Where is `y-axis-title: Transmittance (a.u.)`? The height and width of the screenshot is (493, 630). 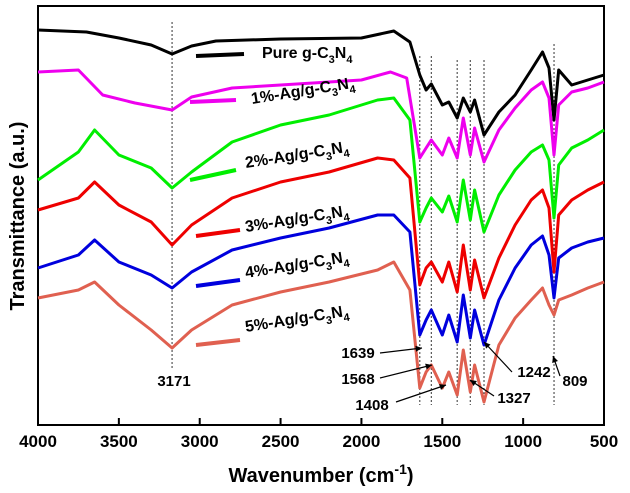 y-axis-title: Transmittance (a.u.) is located at coordinates (18, 216).